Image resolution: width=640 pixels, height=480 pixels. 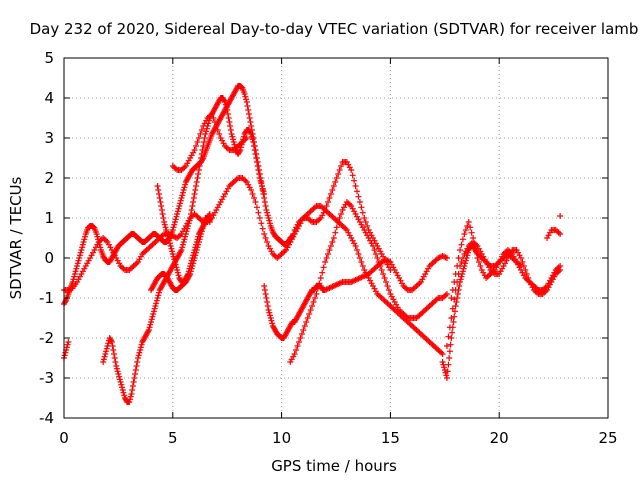 What do you see at coordinates (338, 438) in the screenshot?
I see `x-tick-labels: 0 5 10 15 20 25` at bounding box center [338, 438].